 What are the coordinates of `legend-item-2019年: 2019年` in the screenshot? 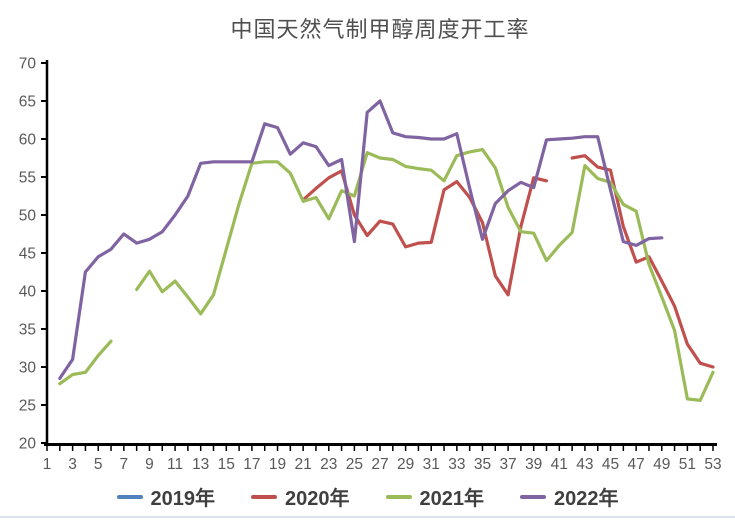 It's located at (166, 496).